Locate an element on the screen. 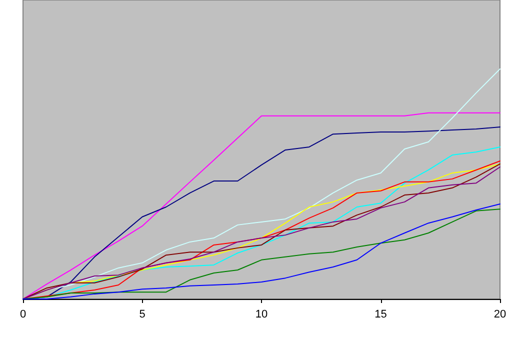 This screenshot has height=342, width=523. x-tick-label: 10 is located at coordinates (261, 314).